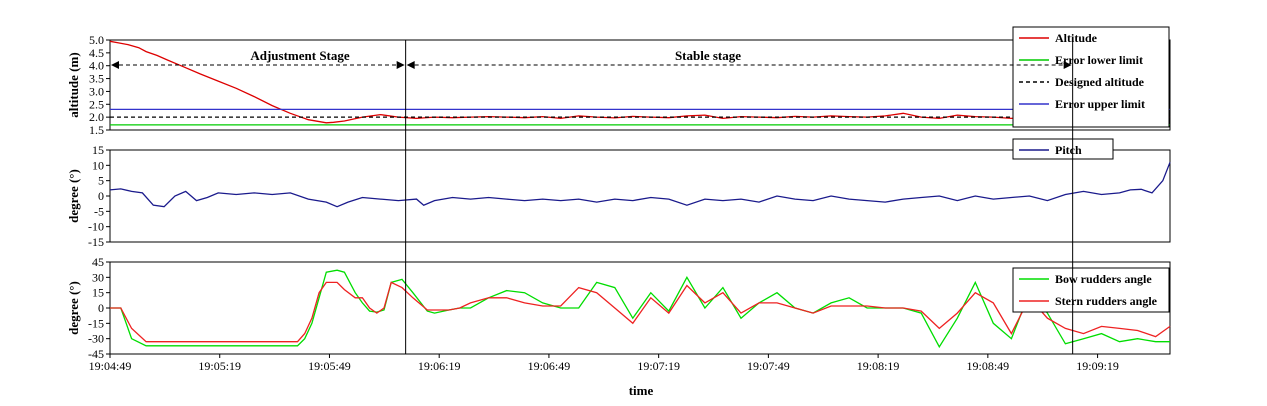 This screenshot has height=406, width=1267. I want to click on y-tick-label: -45, so click(96, 354).